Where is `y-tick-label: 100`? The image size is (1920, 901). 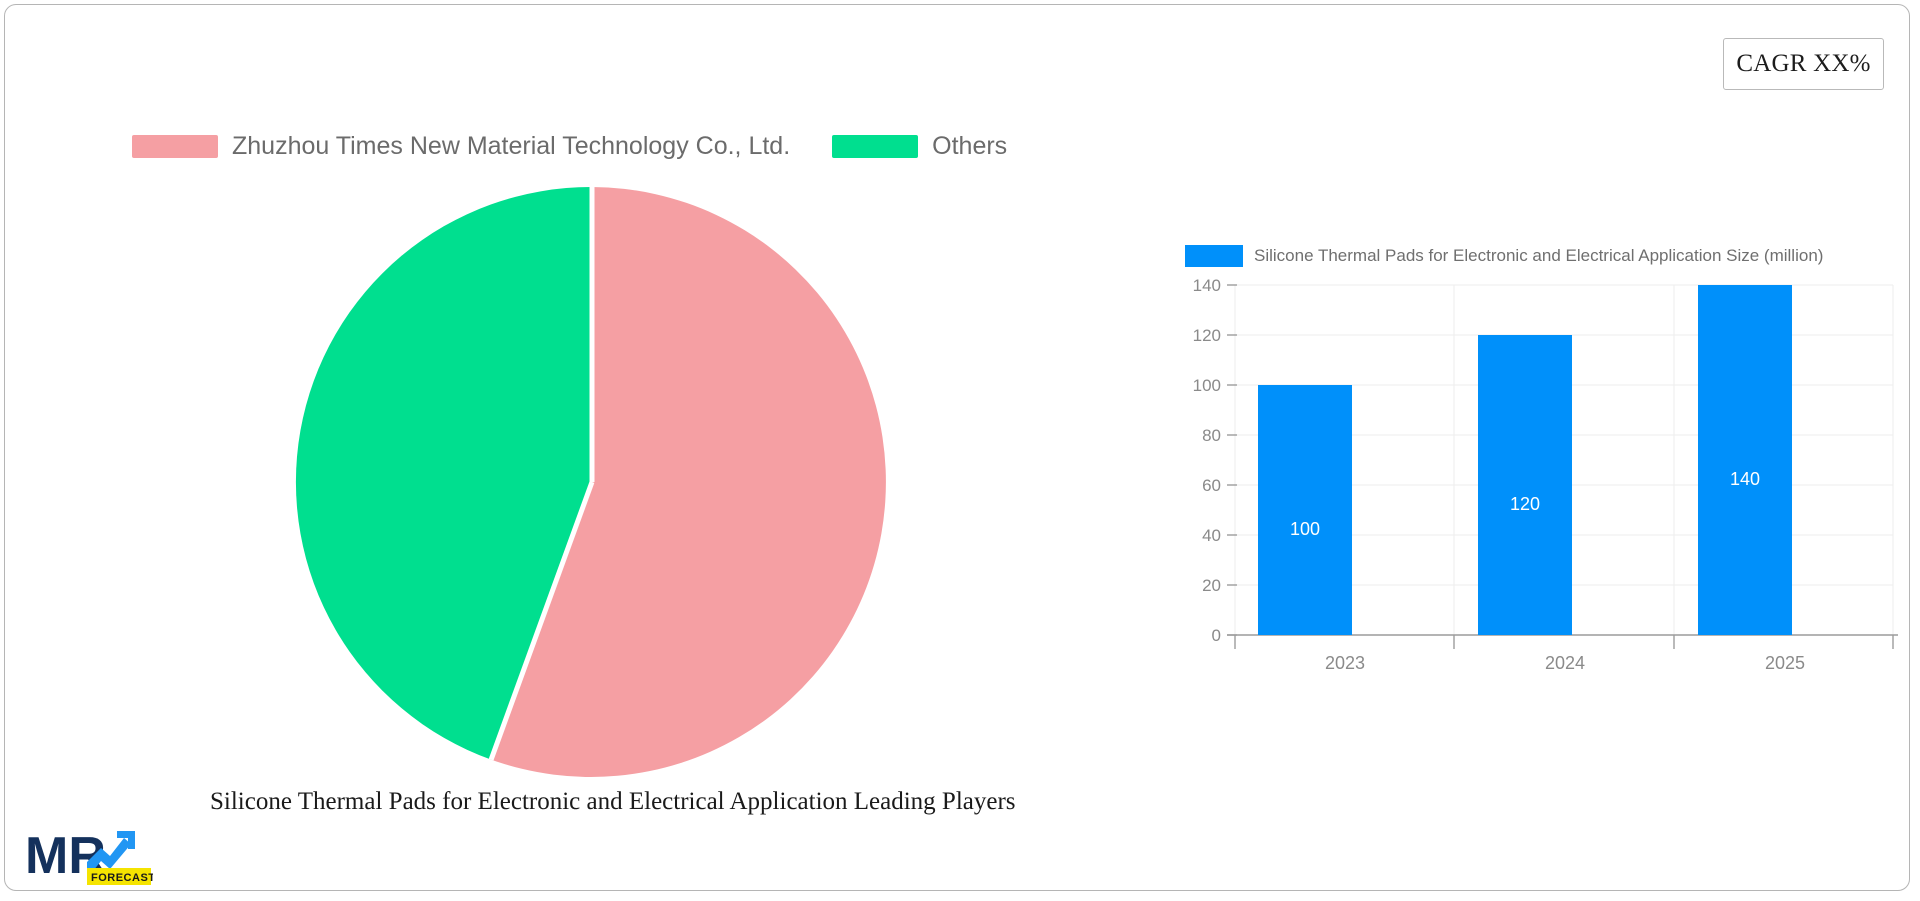 y-tick-label: 100 is located at coordinates (1207, 385).